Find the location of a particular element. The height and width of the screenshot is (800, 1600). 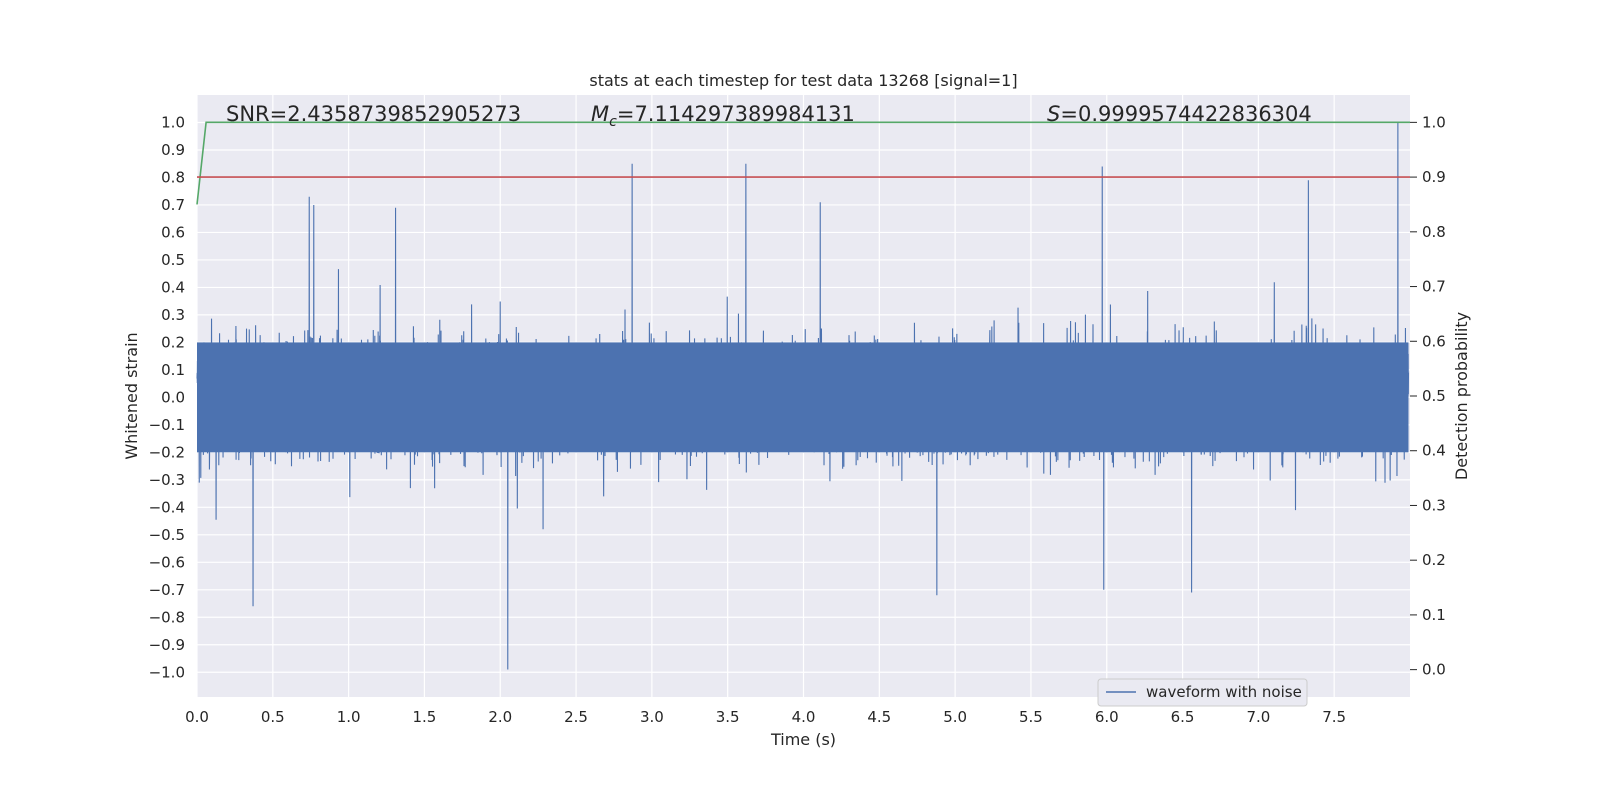

x-tick-label: 3.0 is located at coordinates (652, 717).